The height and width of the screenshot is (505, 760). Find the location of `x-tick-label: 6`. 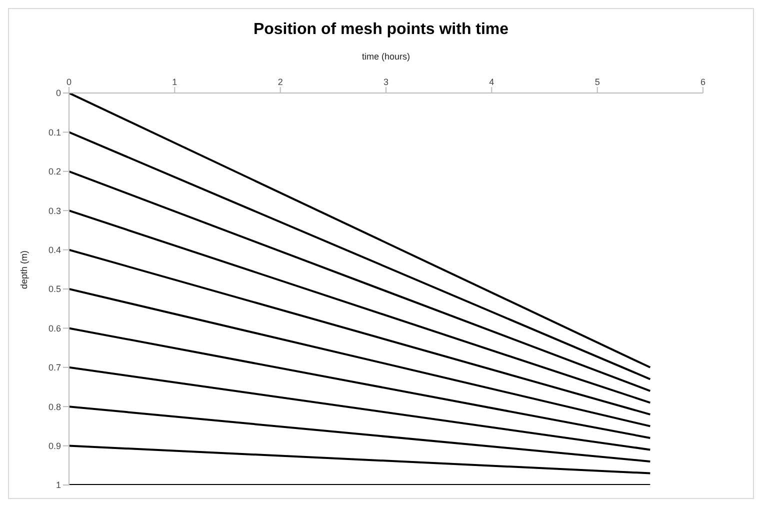

x-tick-label: 6 is located at coordinates (703, 82).